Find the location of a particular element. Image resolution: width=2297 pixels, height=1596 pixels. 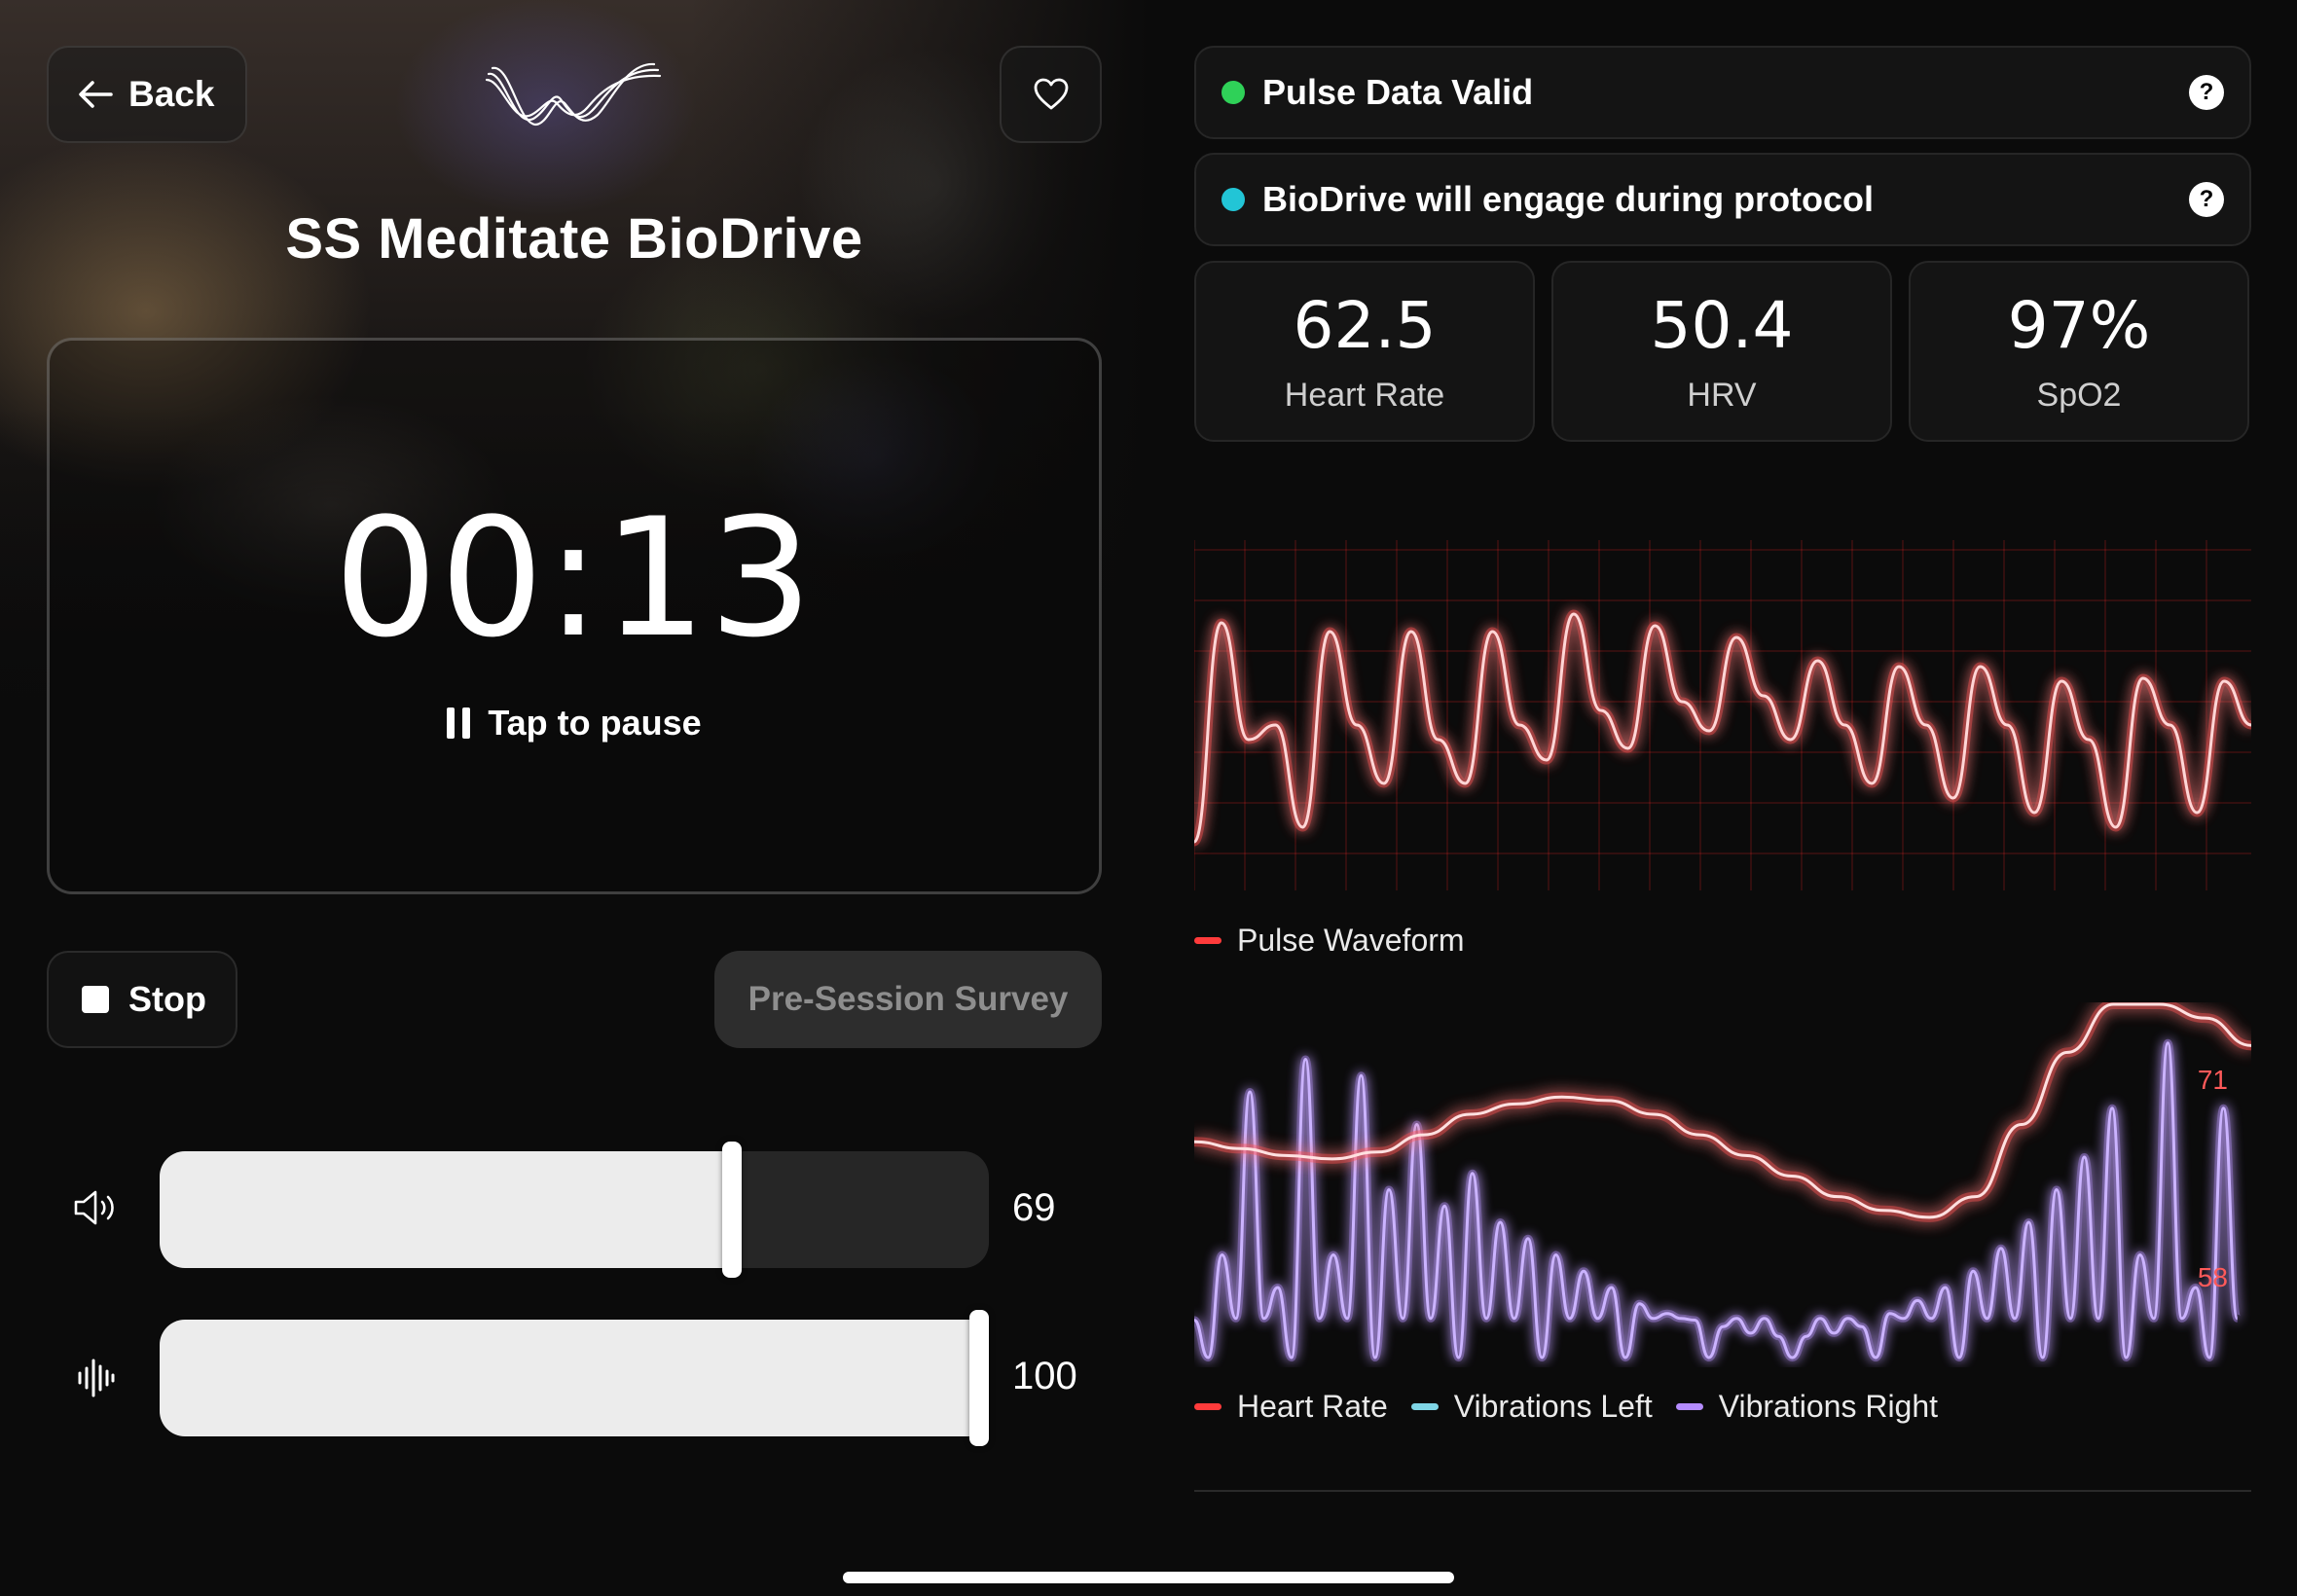

elapsed-timer: 00:13 is located at coordinates (574, 578).